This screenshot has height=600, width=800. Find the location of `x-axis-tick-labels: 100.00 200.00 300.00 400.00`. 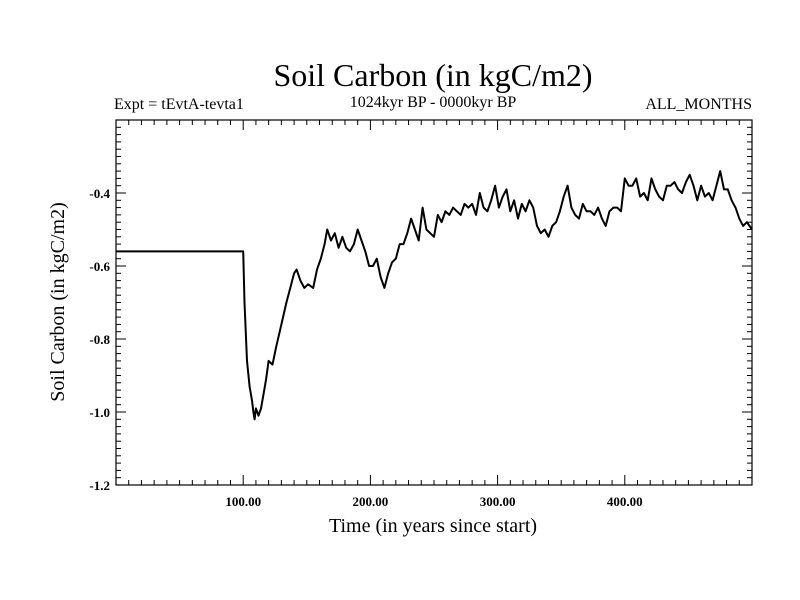

x-axis-tick-labels: 100.00 200.00 300.00 400.00 is located at coordinates (433, 501).